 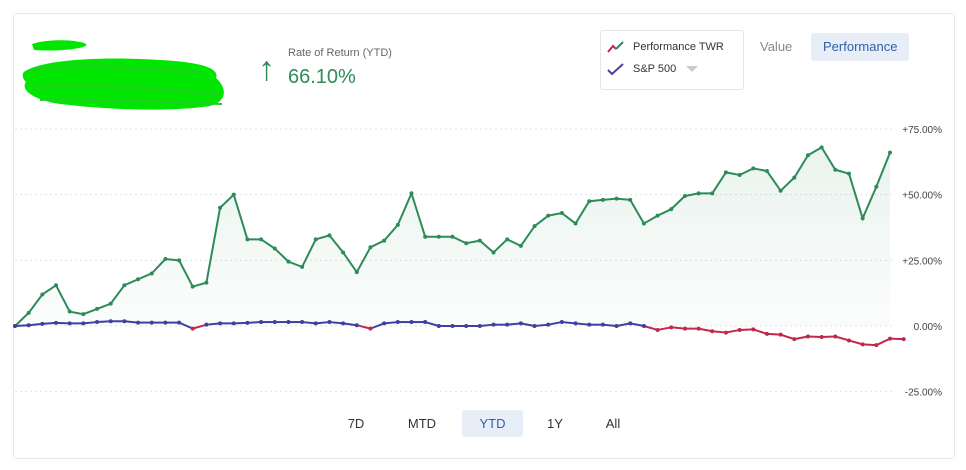 I want to click on range-mtd-button: MTD, so click(x=422, y=423).